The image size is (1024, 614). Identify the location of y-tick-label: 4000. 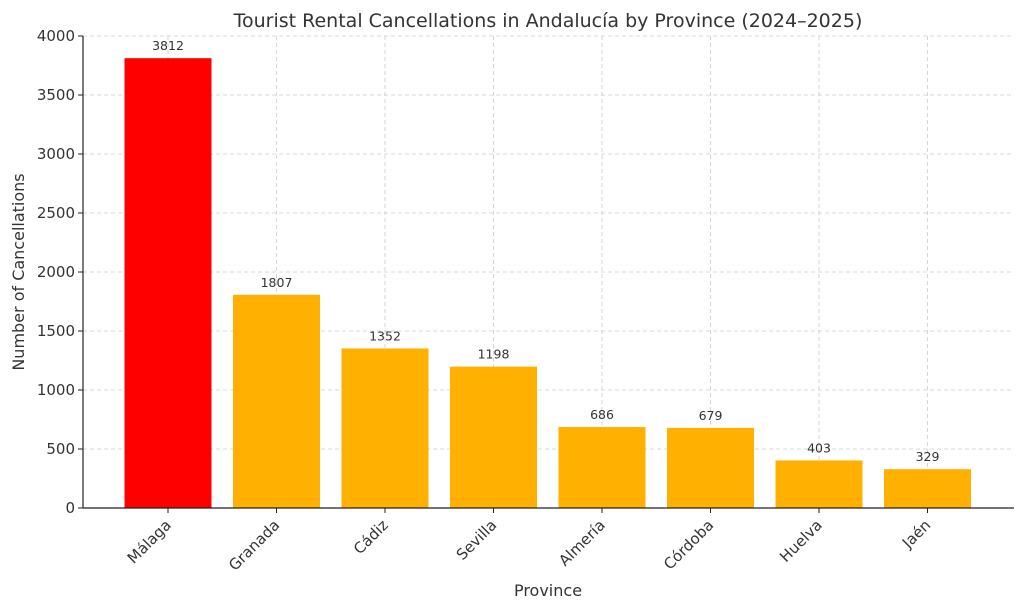
(56, 36).